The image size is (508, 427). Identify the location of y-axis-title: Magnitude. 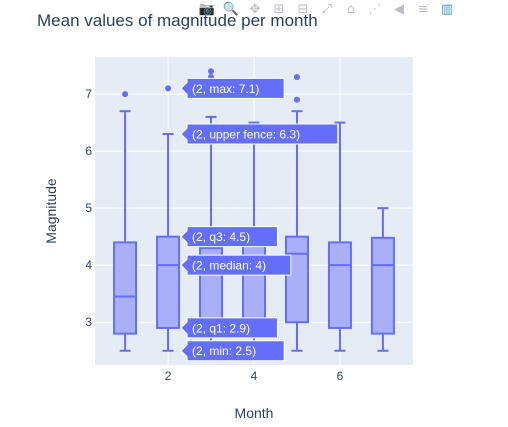
(51, 211).